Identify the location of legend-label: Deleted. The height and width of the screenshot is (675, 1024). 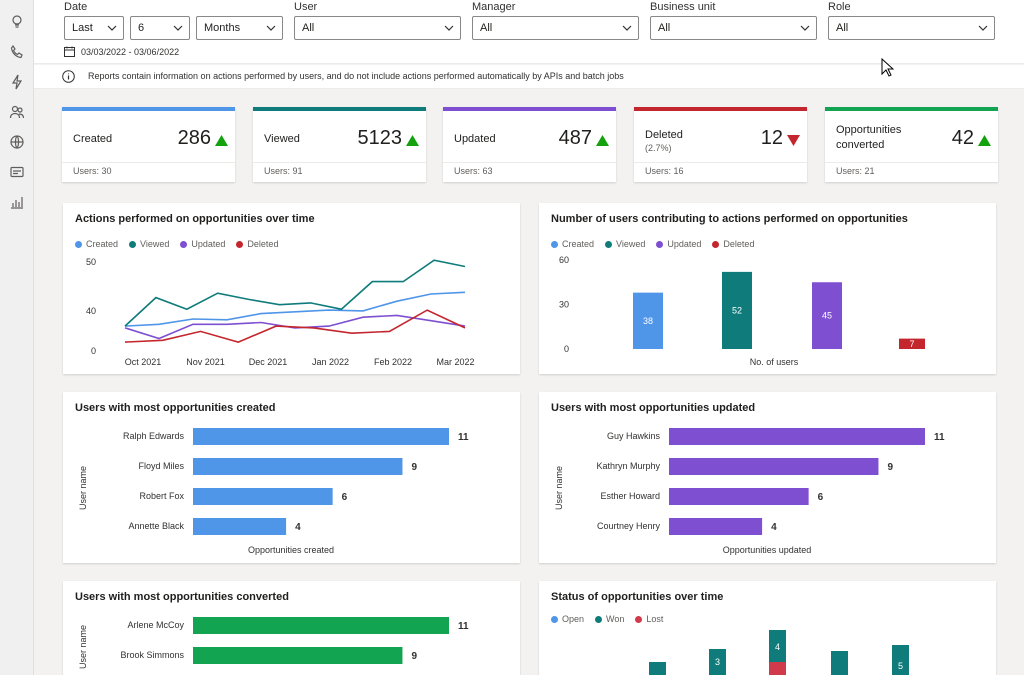
(739, 244).